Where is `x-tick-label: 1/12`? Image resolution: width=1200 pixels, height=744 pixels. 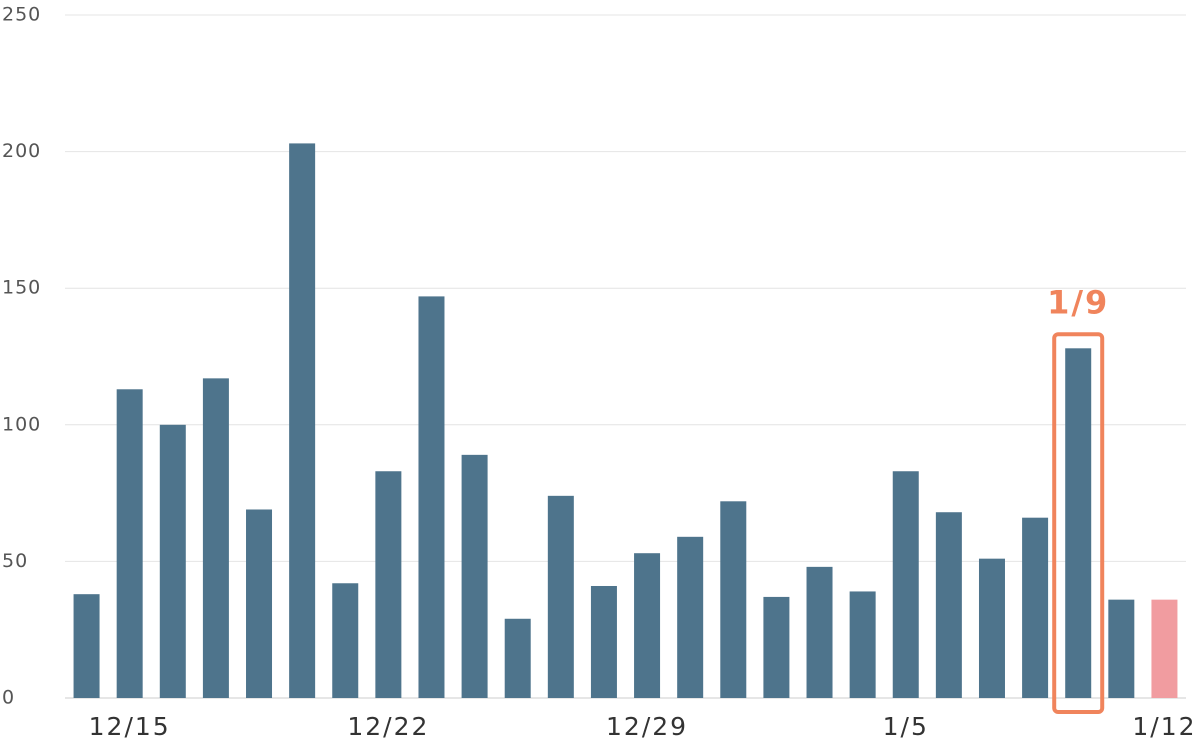
x-tick-label: 1/12 is located at coordinates (1164, 726).